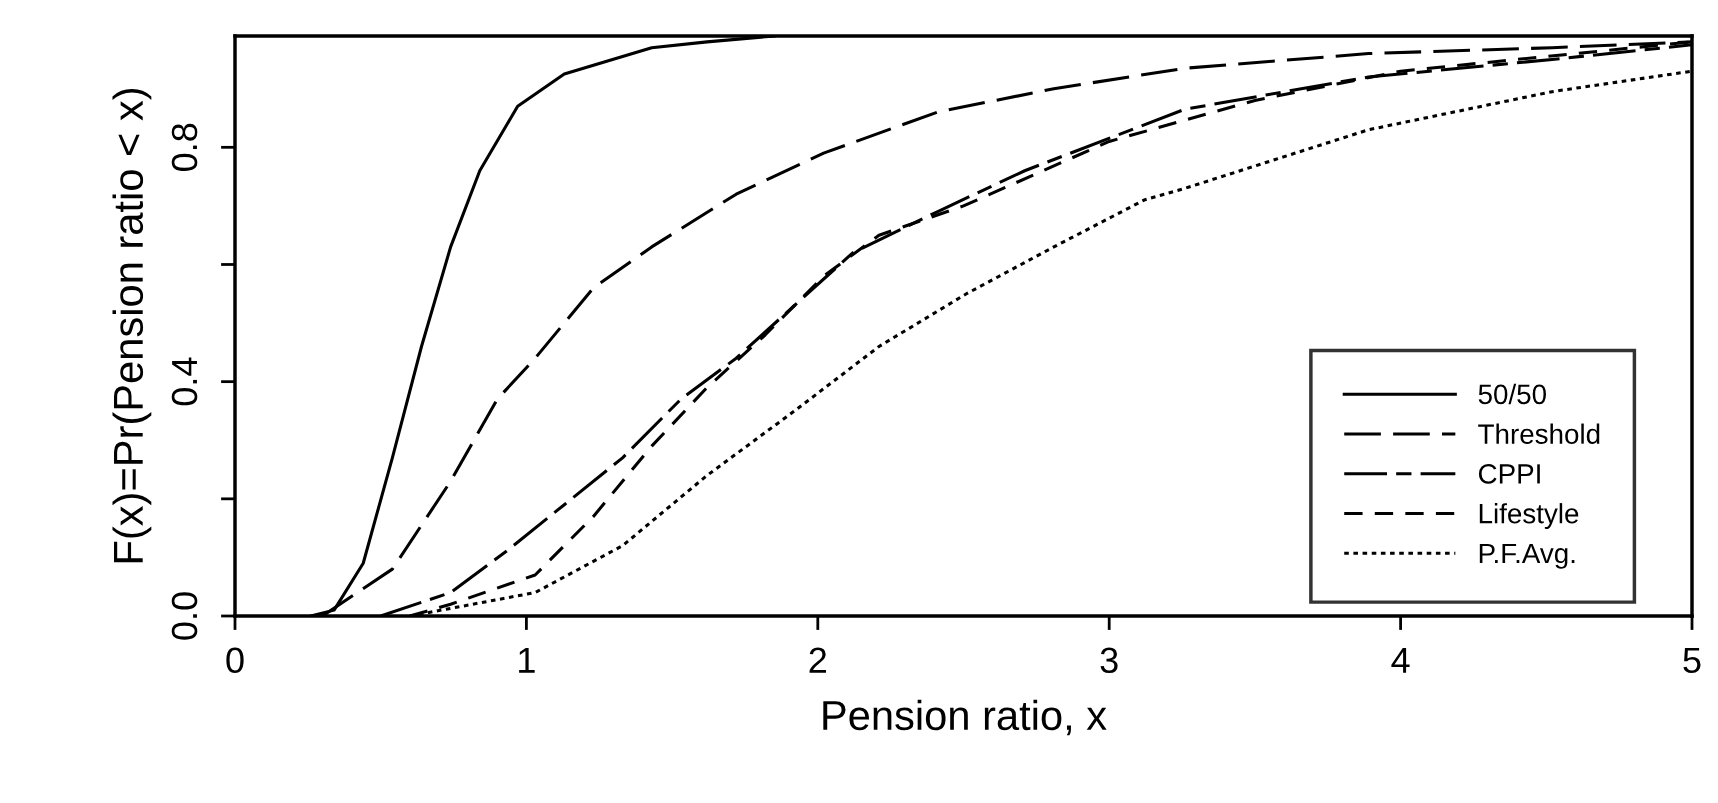  What do you see at coordinates (1109, 660) in the screenshot?
I see `x-tick-label: 3` at bounding box center [1109, 660].